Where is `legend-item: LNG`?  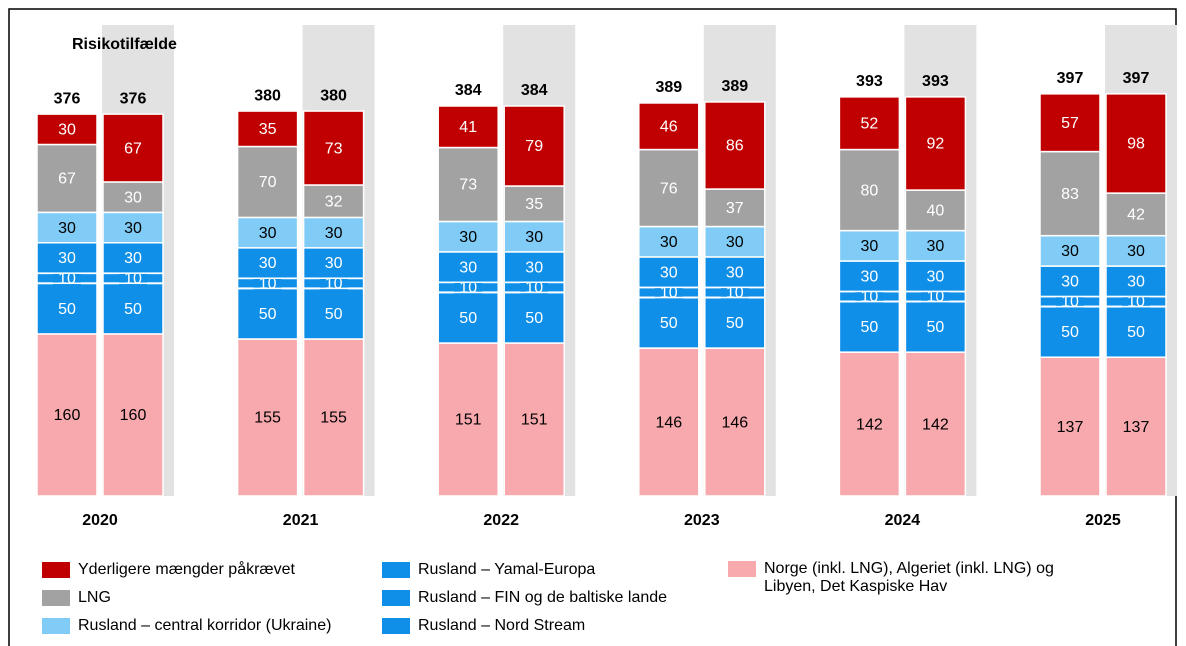
legend-item: LNG is located at coordinates (76, 598).